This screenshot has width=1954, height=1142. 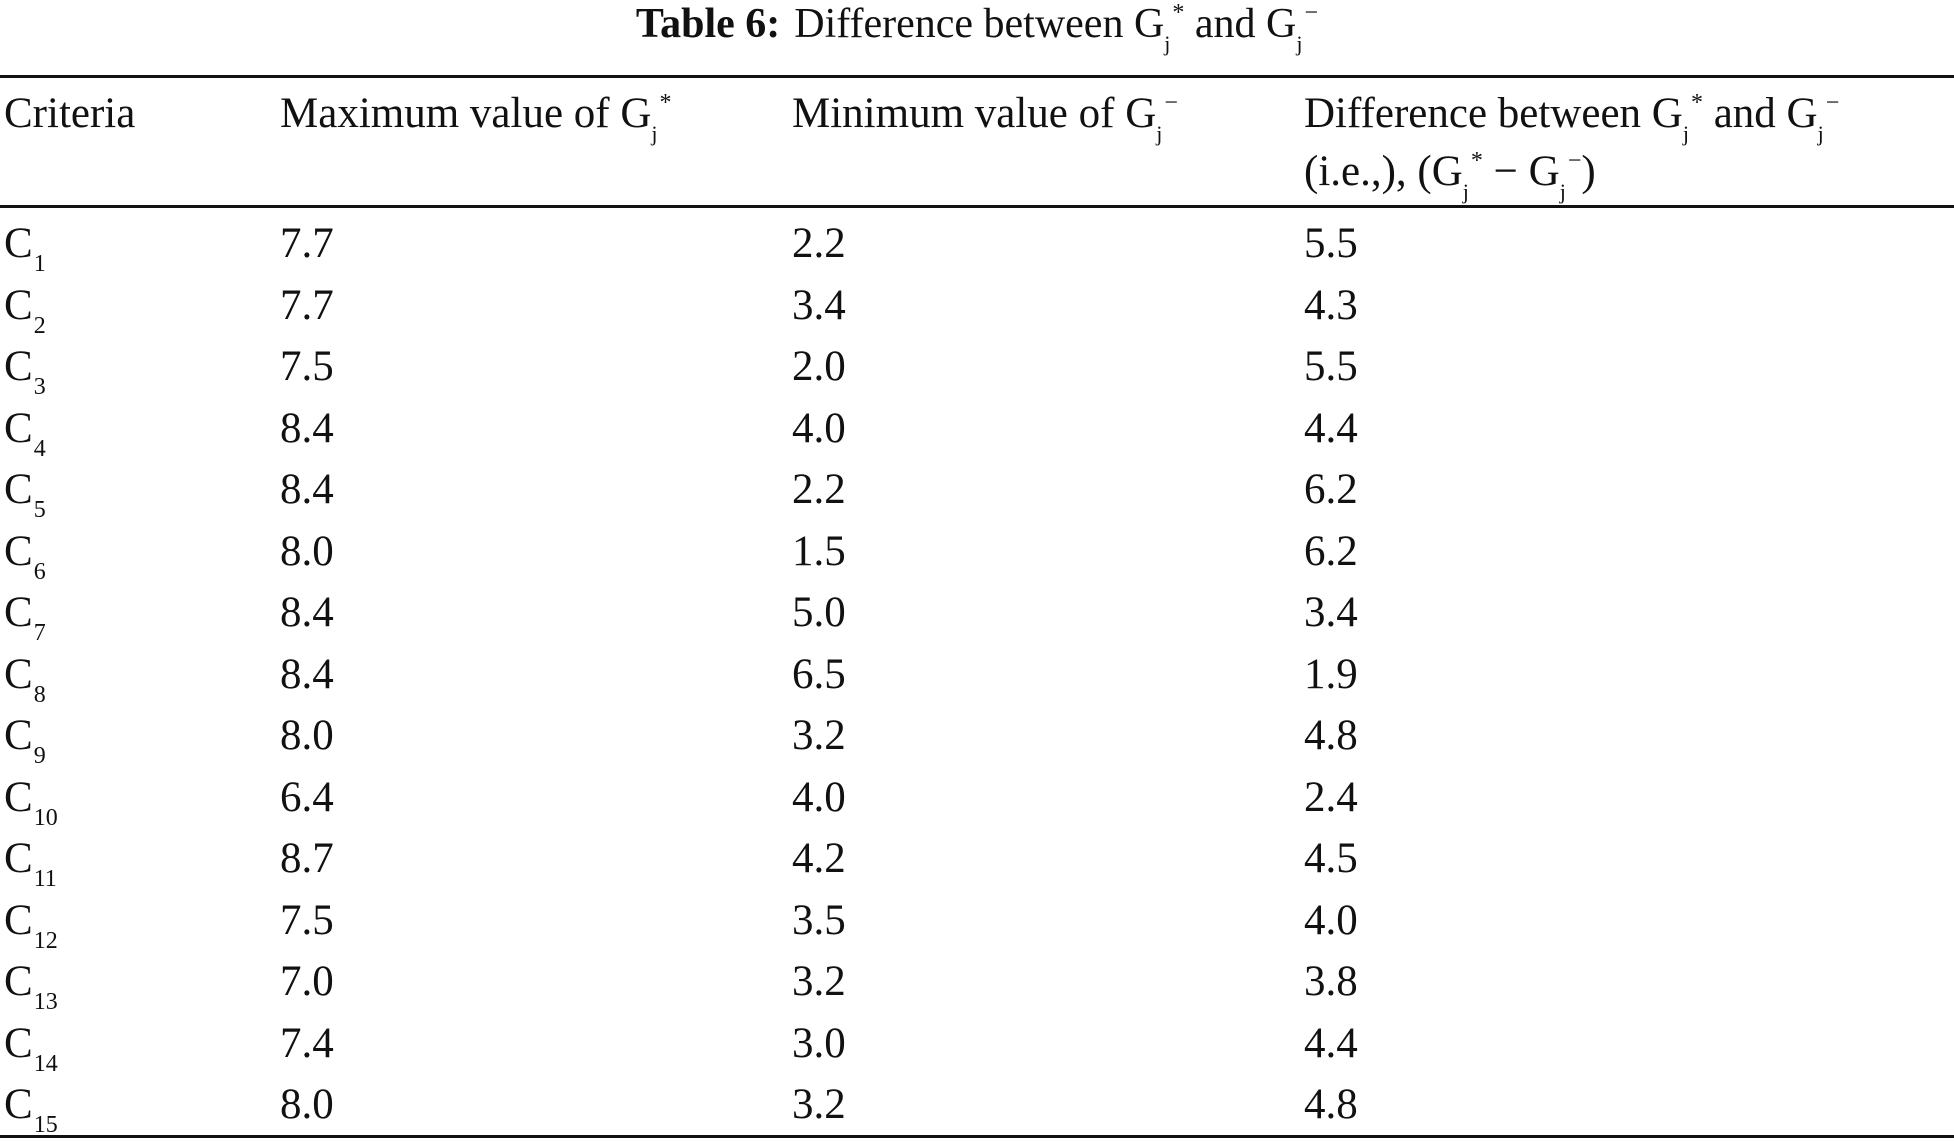 I want to click on header-criteria: Criteria, so click(x=70, y=113).